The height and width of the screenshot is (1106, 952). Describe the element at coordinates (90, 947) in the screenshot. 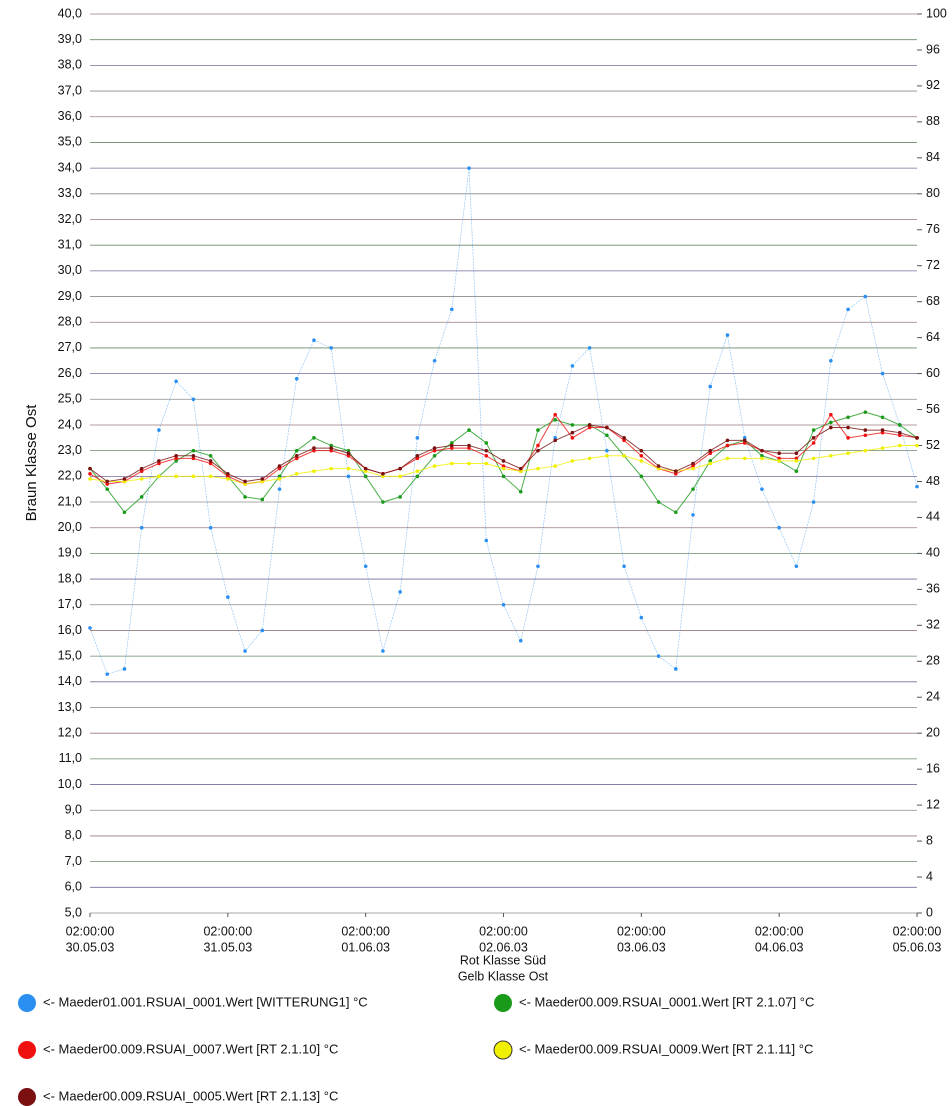

I see `x-tick-label: 30.05.03` at that location.